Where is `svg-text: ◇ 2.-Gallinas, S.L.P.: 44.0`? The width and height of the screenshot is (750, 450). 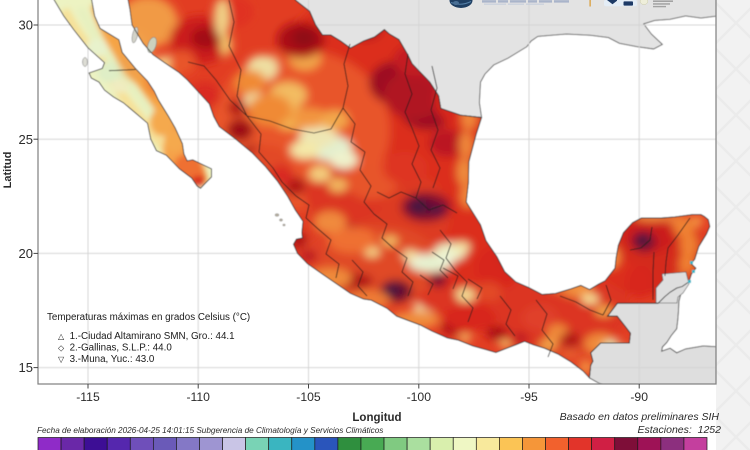
svg-text: ◇ 2.-Gallinas, S.L.P.: 44.0 is located at coordinates (115, 348).